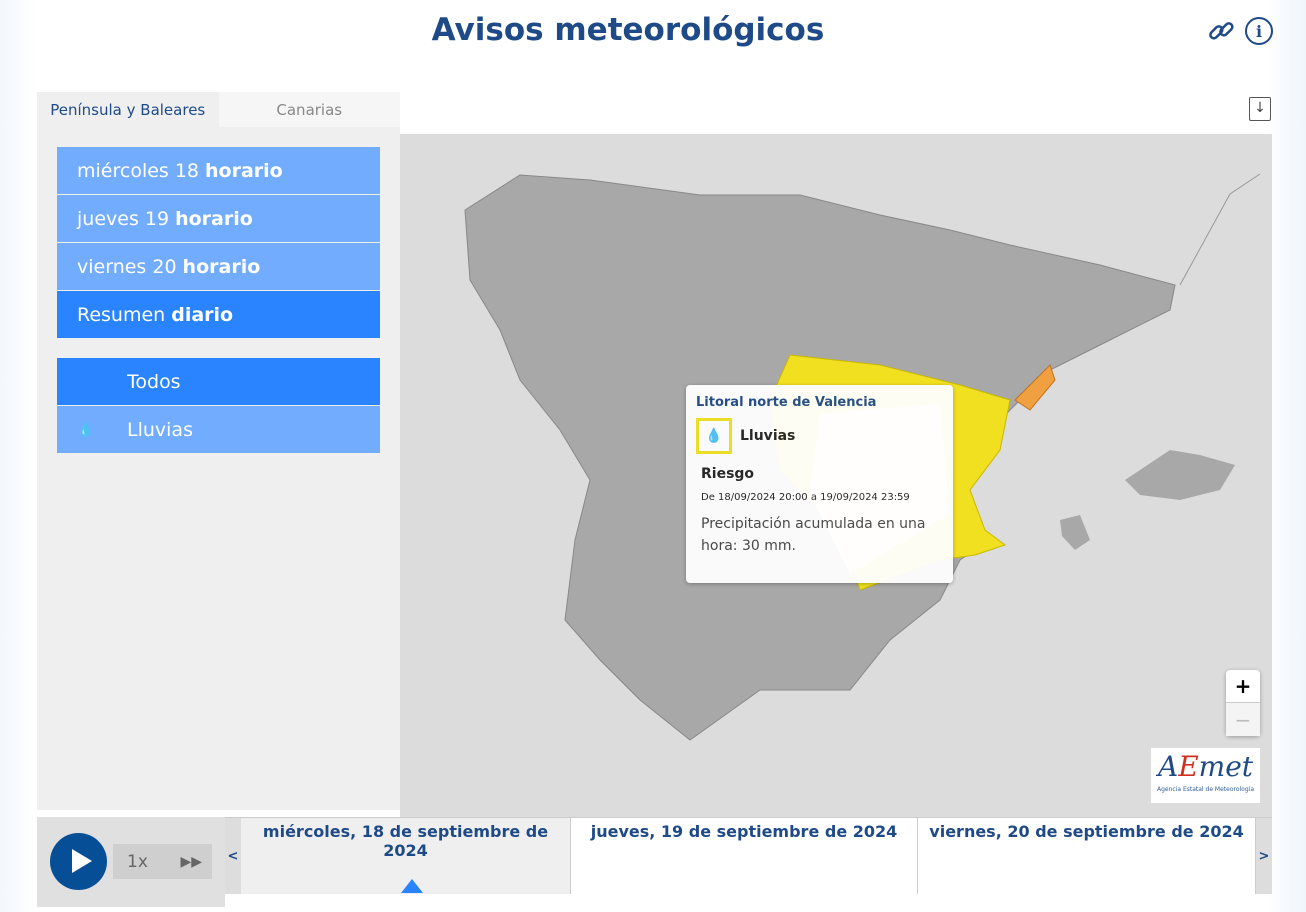 Image resolution: width=1306 pixels, height=912 pixels. I want to click on orange-warning-region, so click(1035, 387).